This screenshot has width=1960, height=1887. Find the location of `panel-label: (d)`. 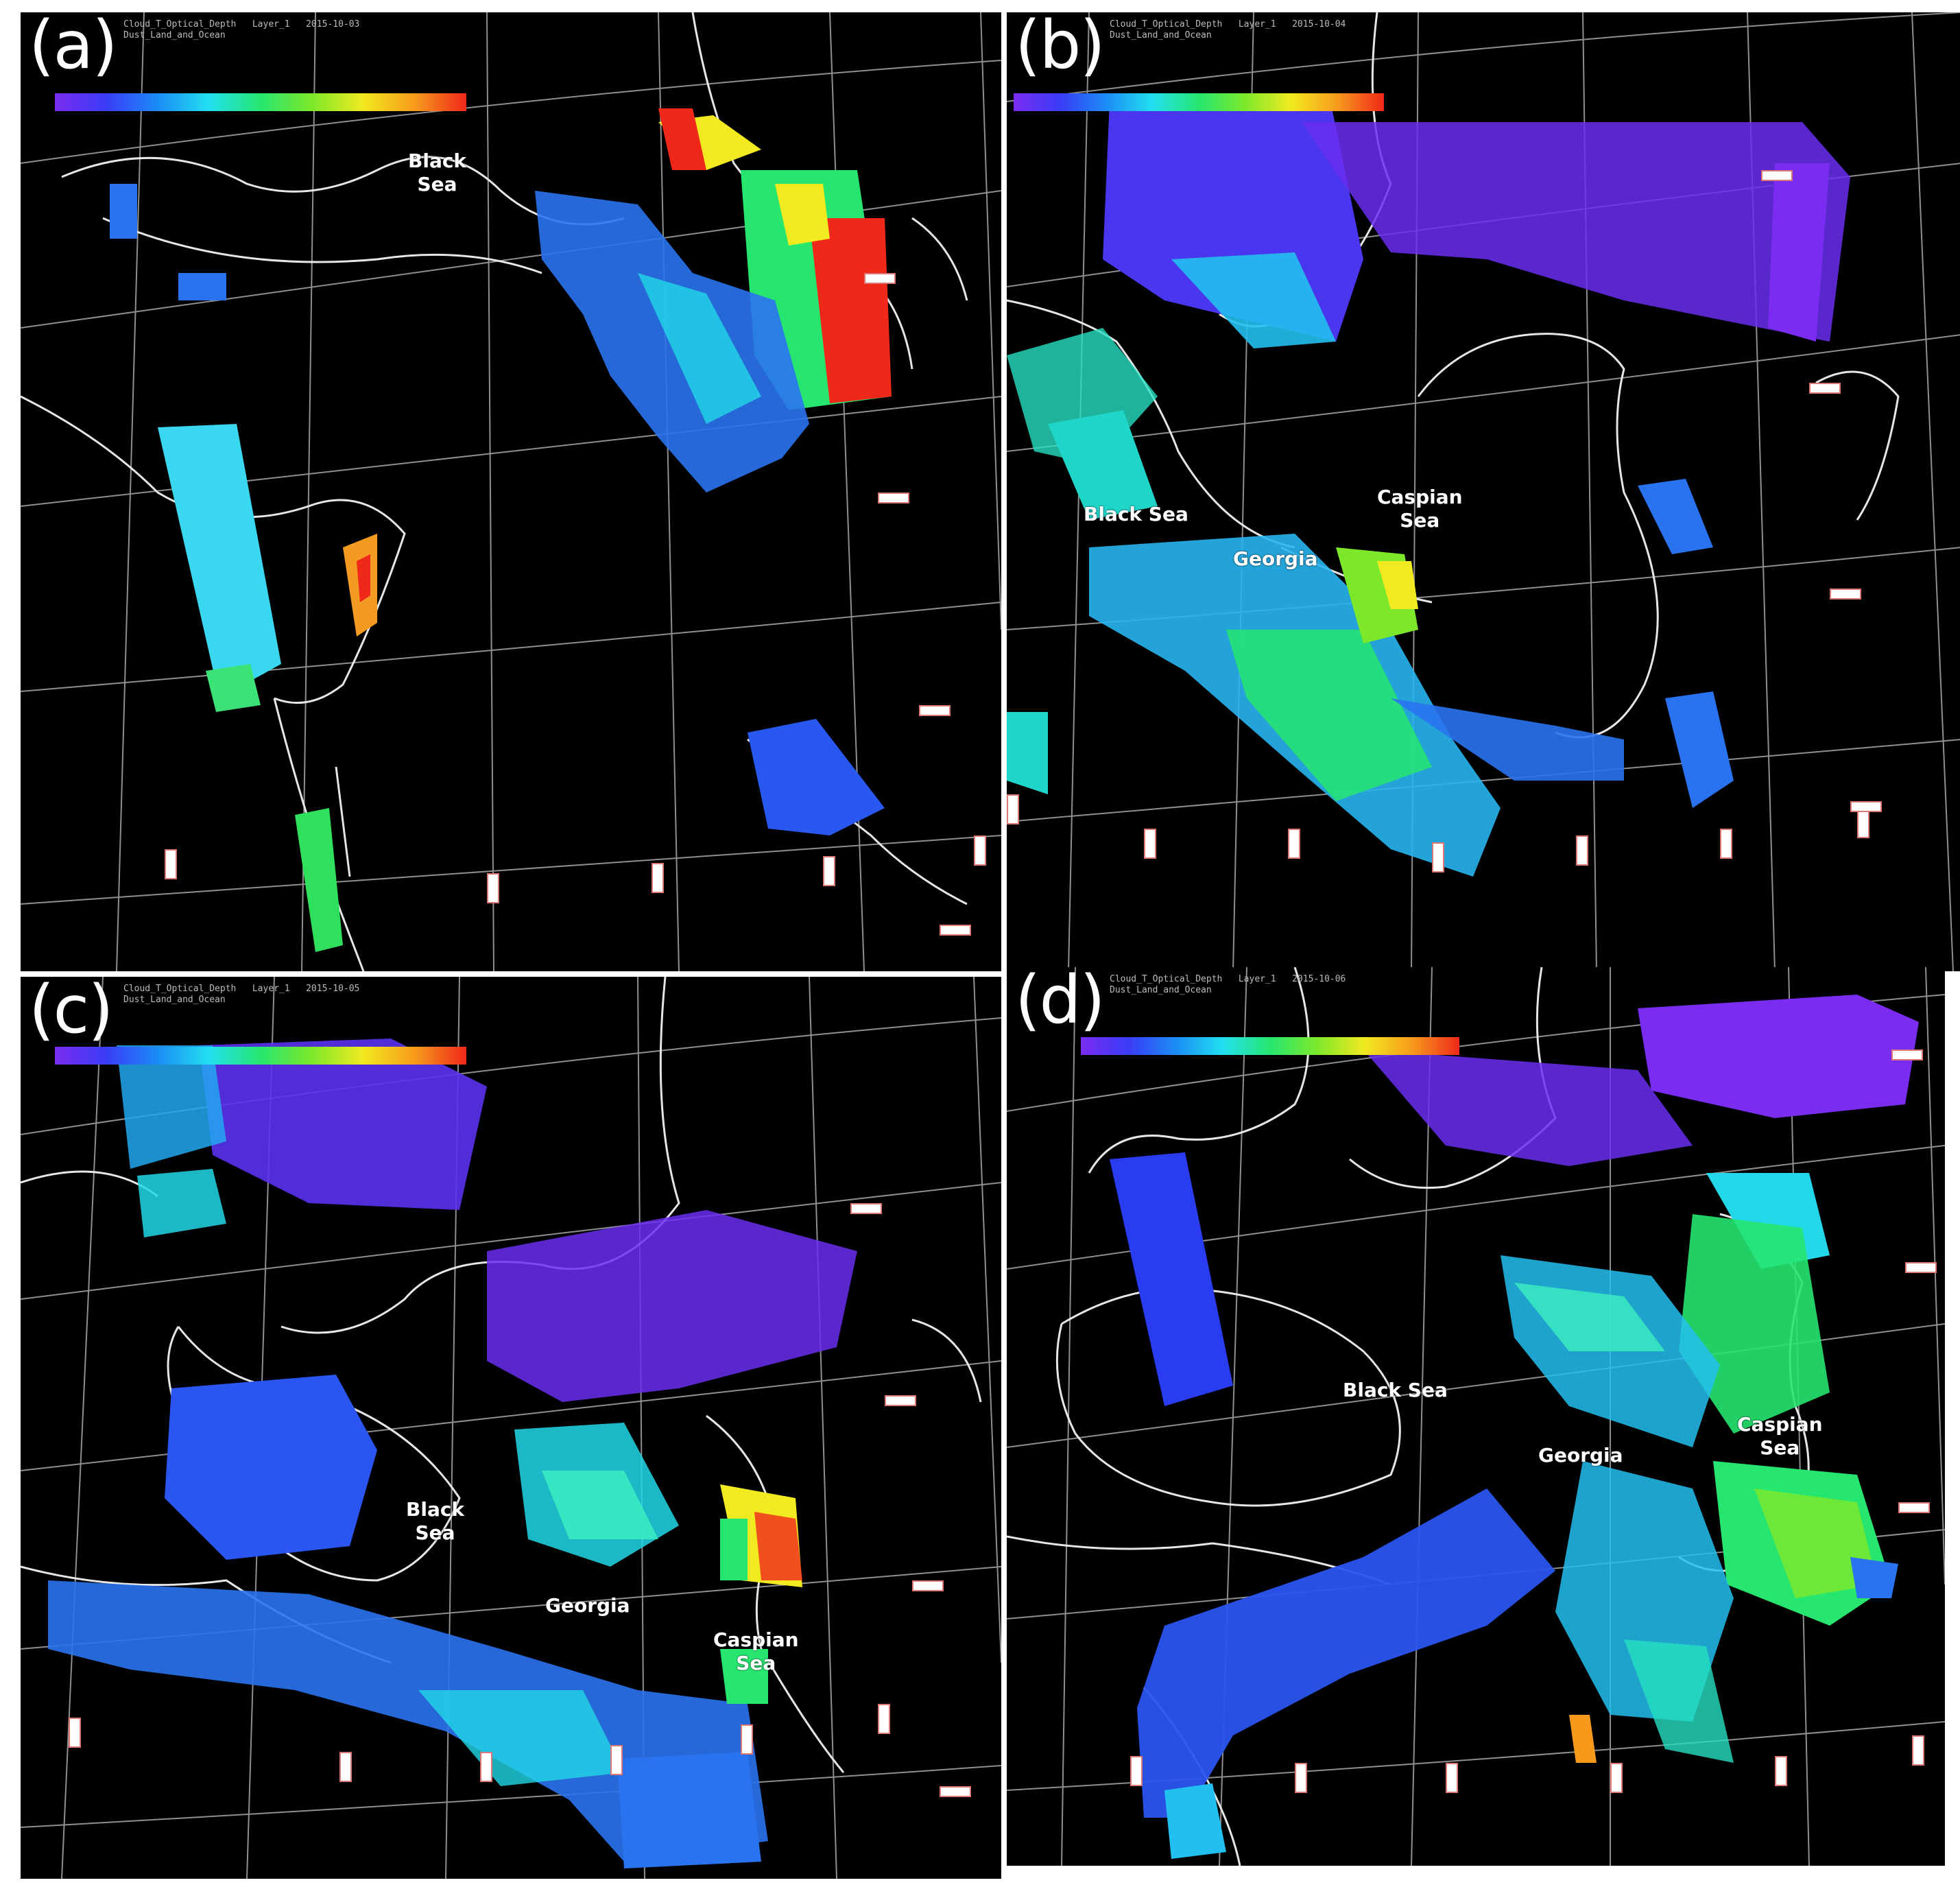

panel-label: (d) is located at coordinates (1060, 1003).